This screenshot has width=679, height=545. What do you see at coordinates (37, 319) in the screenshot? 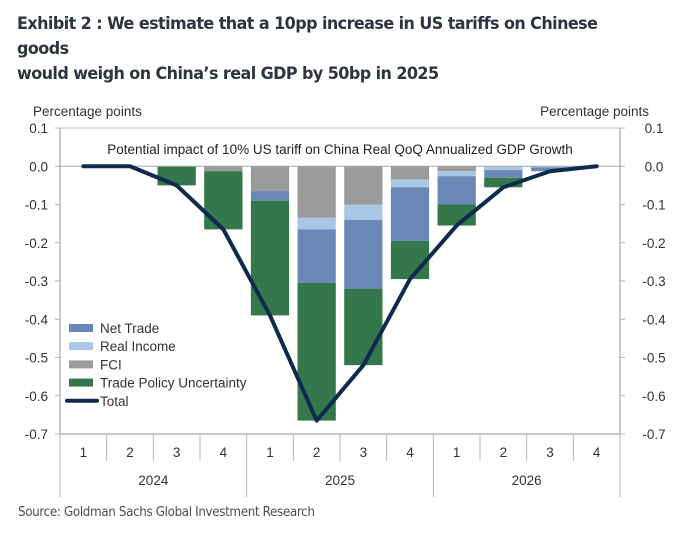
I see `left-tick-label: -0.4` at bounding box center [37, 319].